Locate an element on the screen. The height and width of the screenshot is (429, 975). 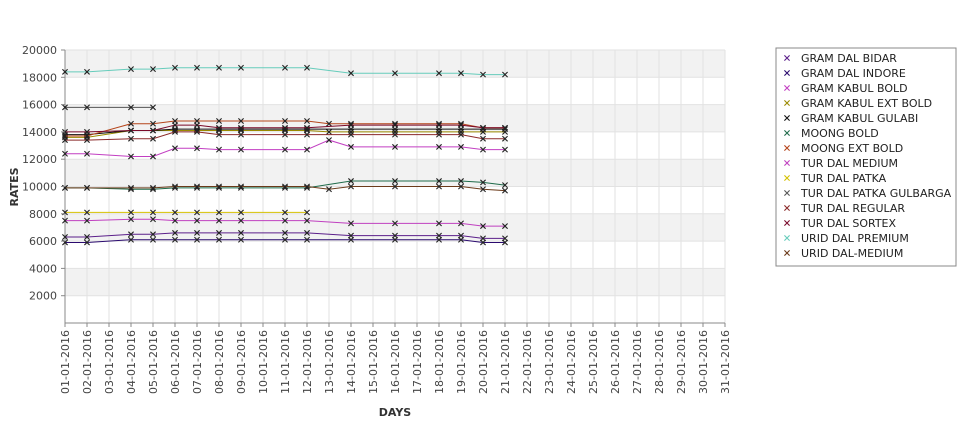
x-tick-label: 13-01-2016 is located at coordinates (329, 362).